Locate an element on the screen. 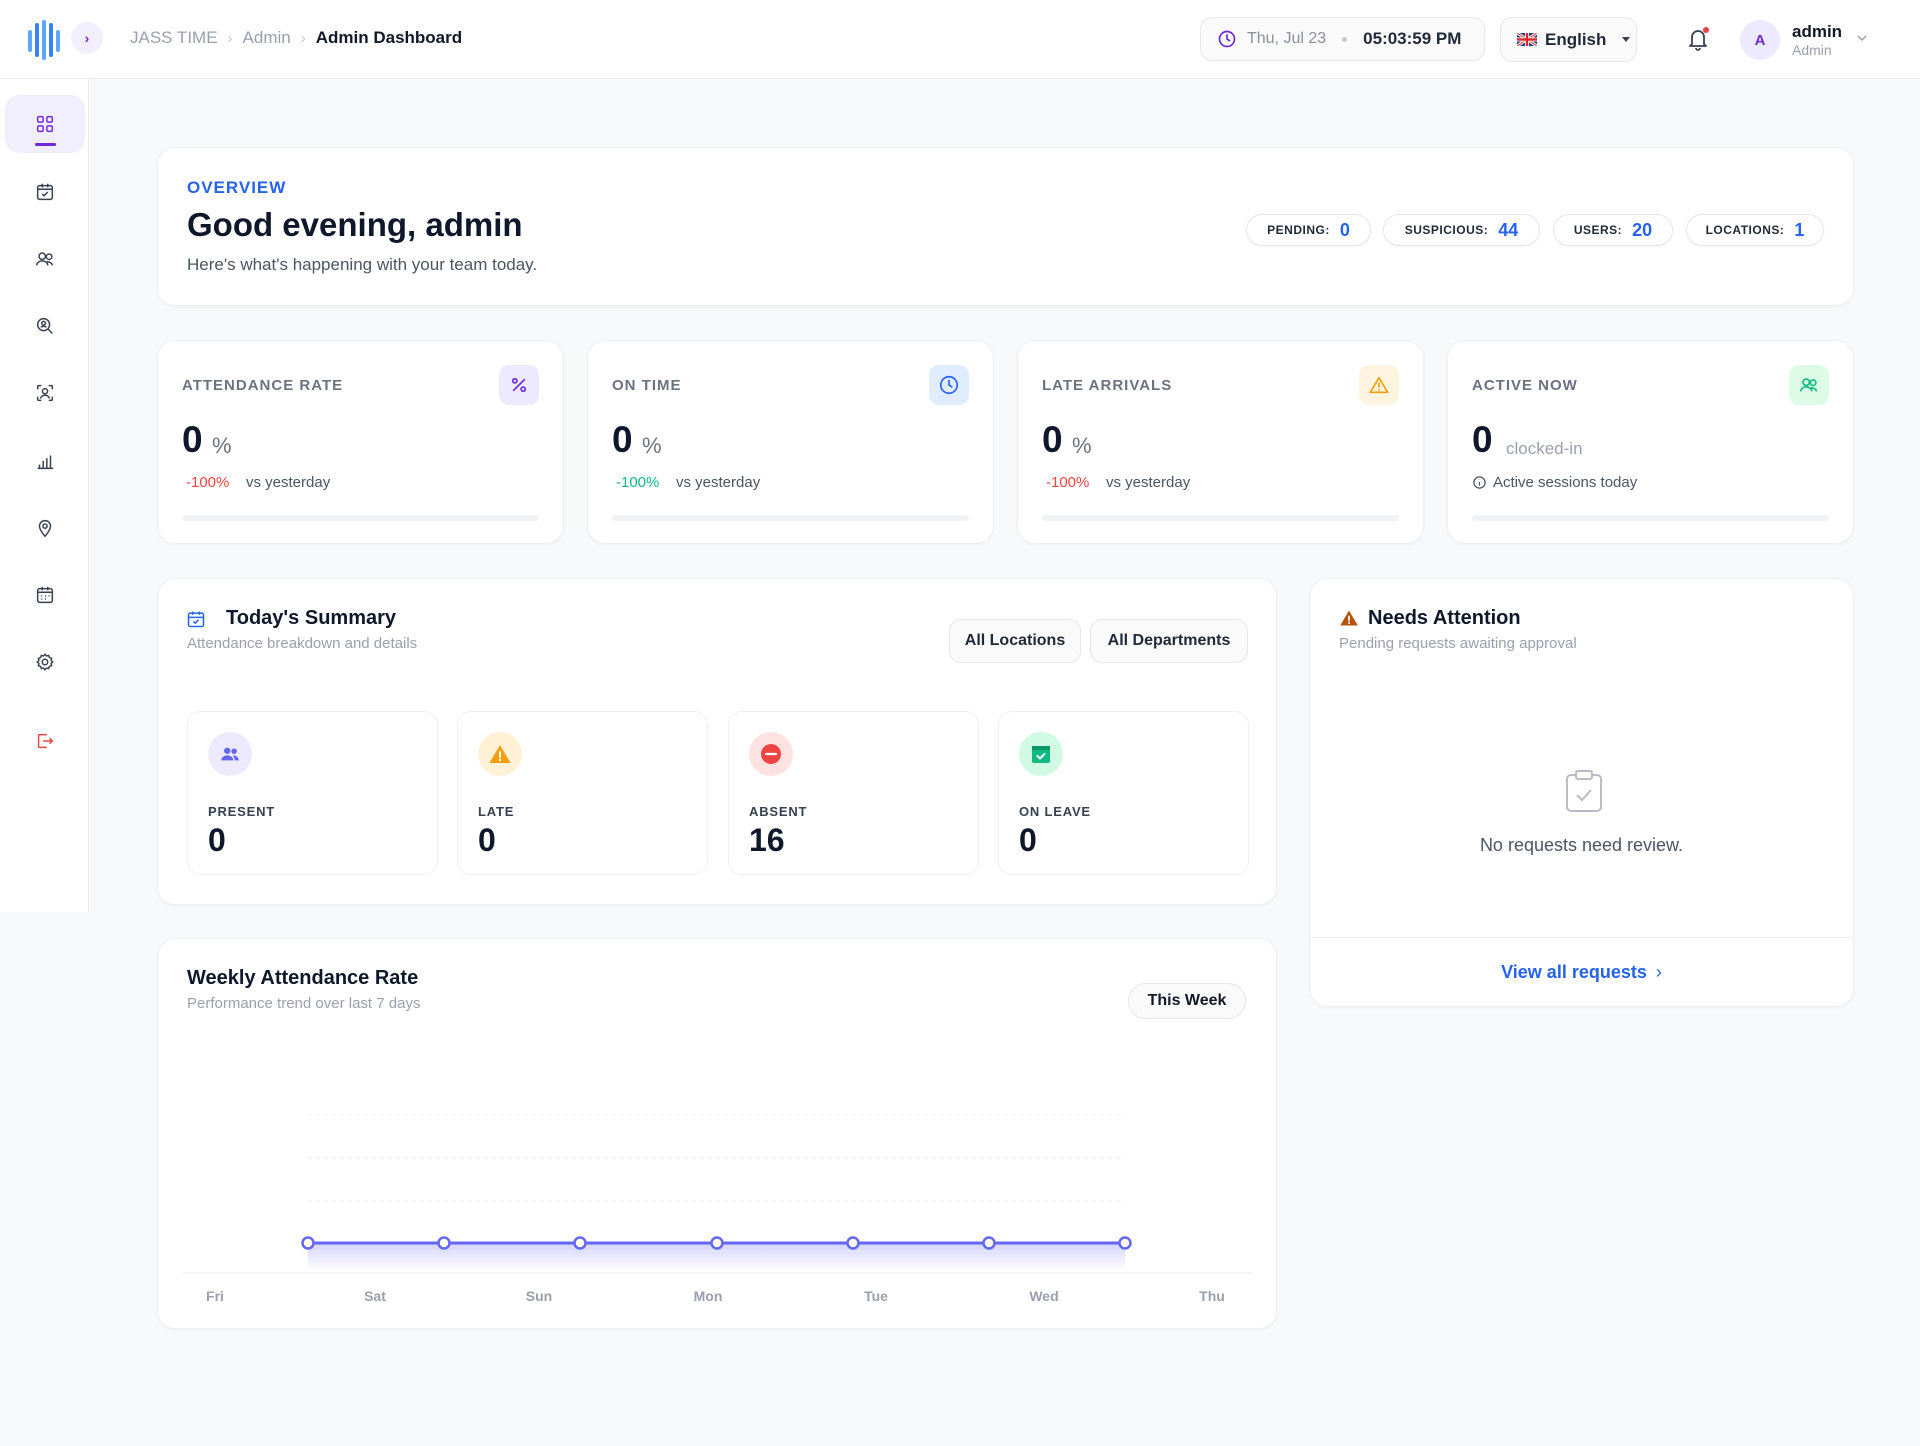 The image size is (1920, 1446). tile-label: PRESENT is located at coordinates (242, 811).